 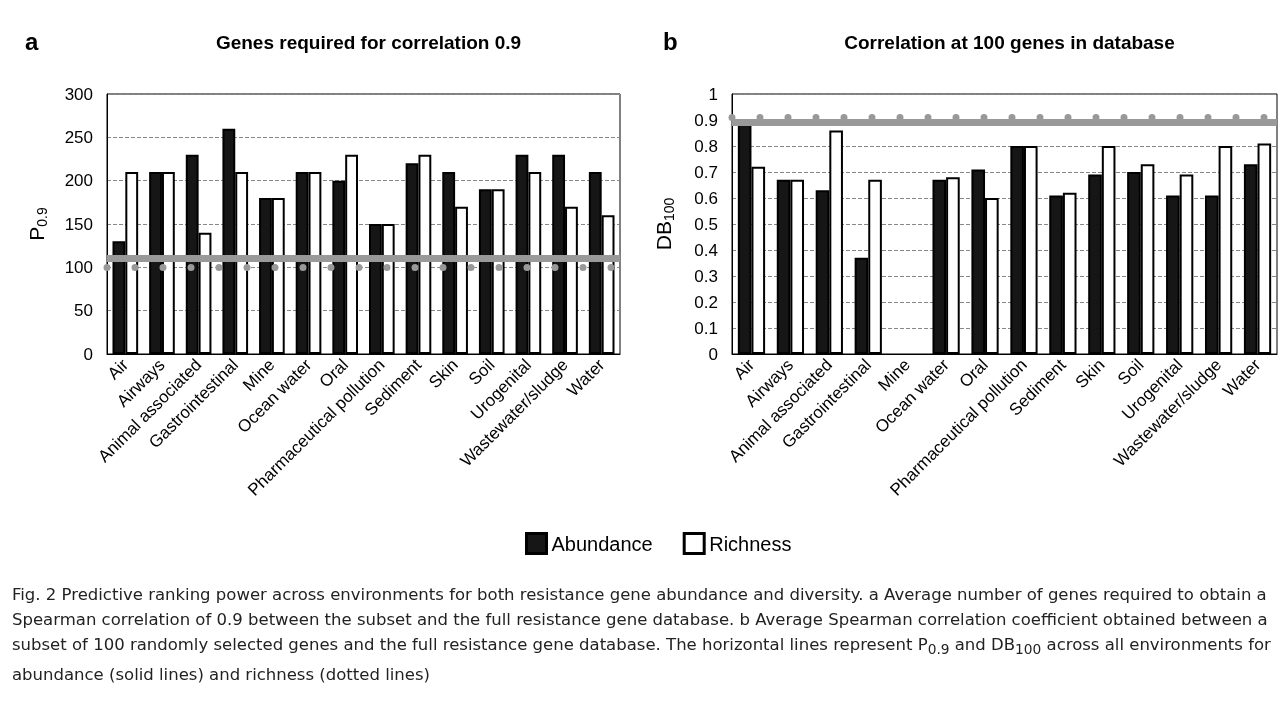 What do you see at coordinates (78, 94) in the screenshot?
I see `y-tick-label: 300` at bounding box center [78, 94].